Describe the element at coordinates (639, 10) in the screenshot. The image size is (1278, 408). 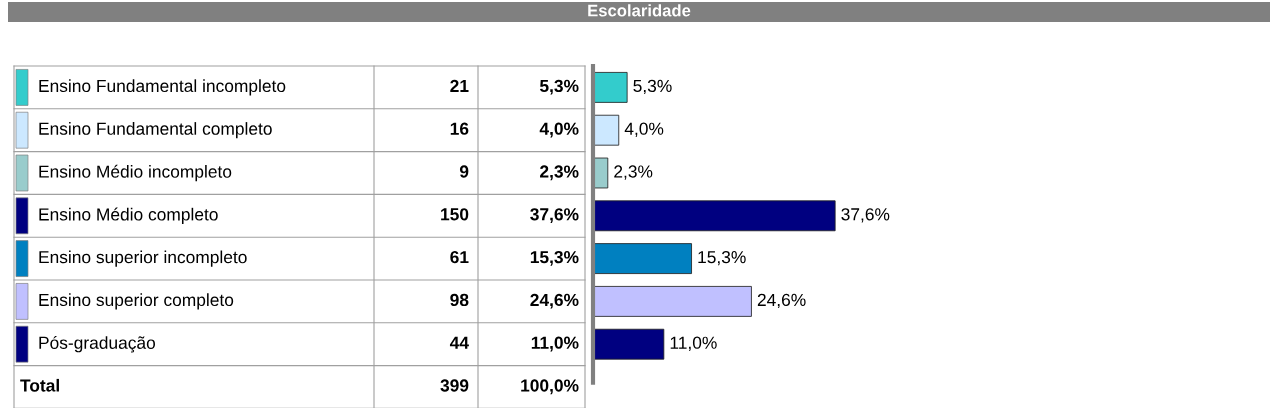
I see `text: Escolaridade` at that location.